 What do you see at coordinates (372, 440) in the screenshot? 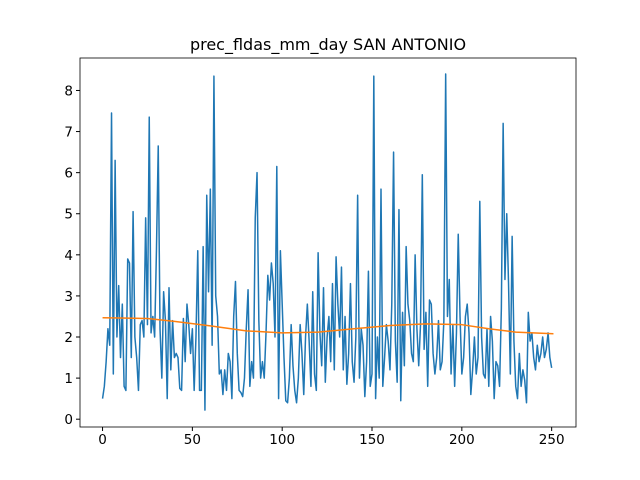
I see `x-tick-label: 150` at bounding box center [372, 440].